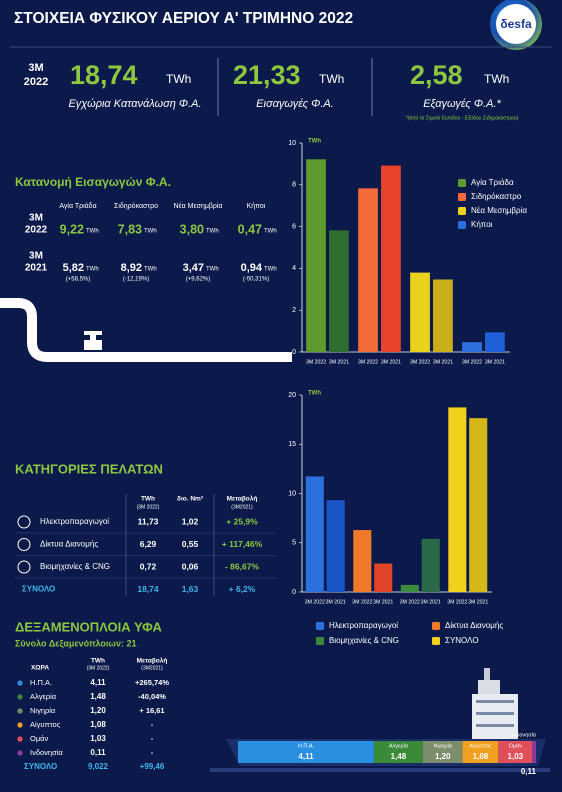  Describe the element at coordinates (496, 196) in the screenshot. I see `legend-label: Σιδηρόκαστρο` at that location.